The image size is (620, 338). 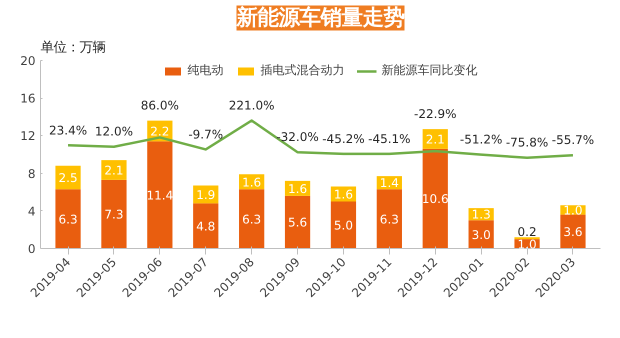 What do you see at coordinates (32, 173) in the screenshot?
I see `y-tick-label: 8` at bounding box center [32, 173].